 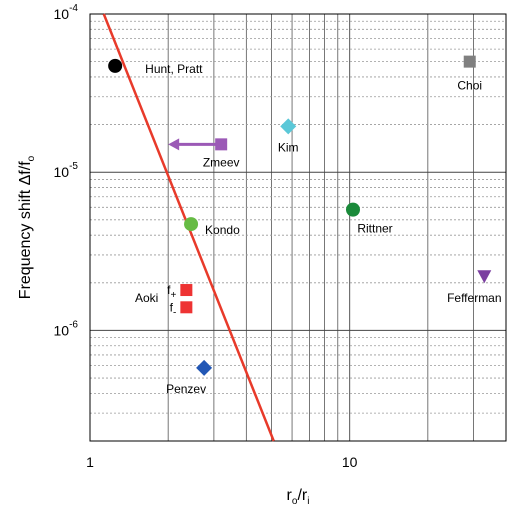 What do you see at coordinates (288, 126) in the screenshot?
I see `kim-marker` at bounding box center [288, 126].